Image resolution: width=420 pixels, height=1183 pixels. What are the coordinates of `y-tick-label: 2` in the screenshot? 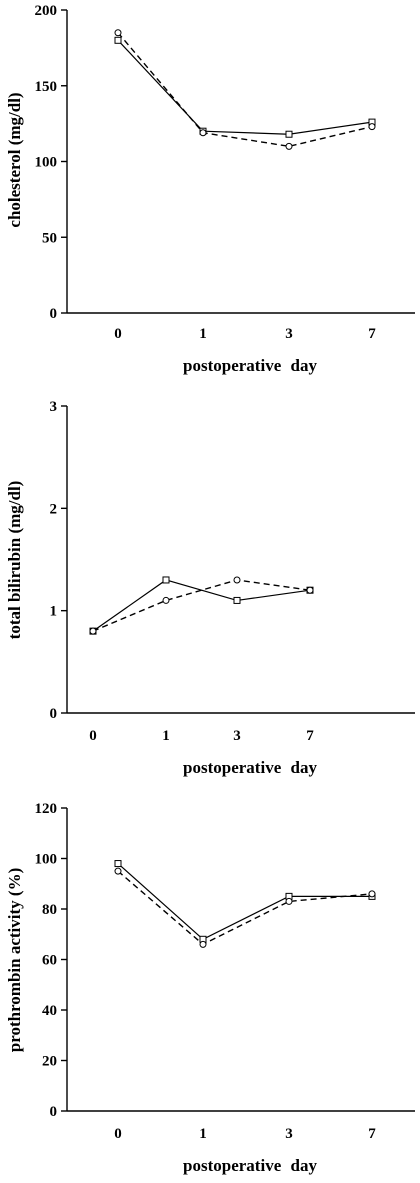 It's located at (54, 509).